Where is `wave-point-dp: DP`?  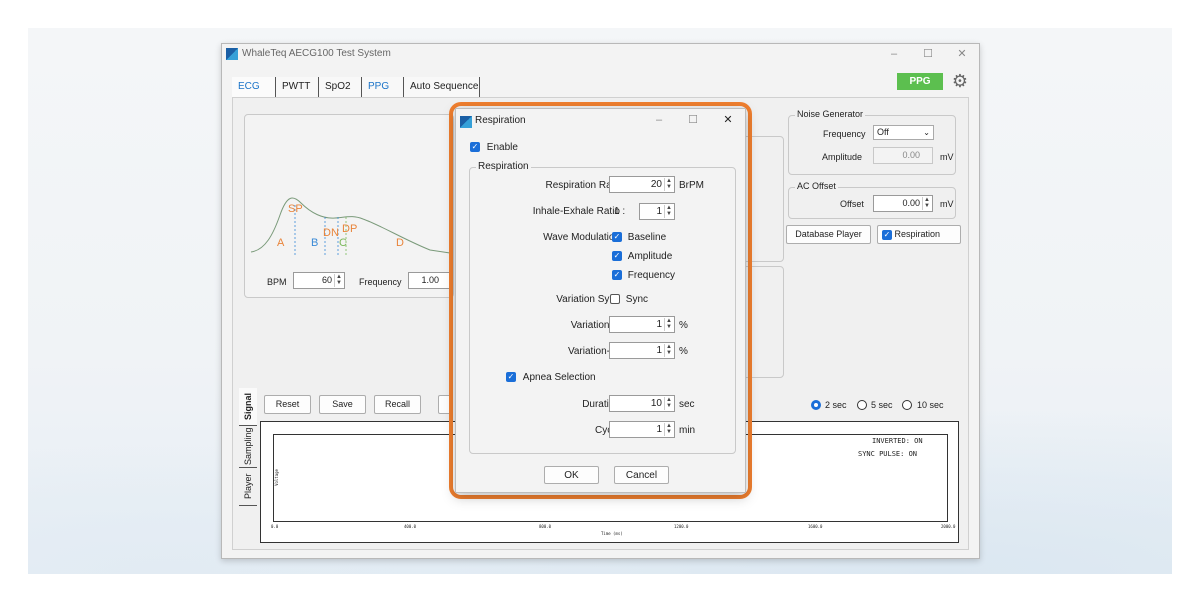
wave-point-dp: DP is located at coordinates (350, 229).